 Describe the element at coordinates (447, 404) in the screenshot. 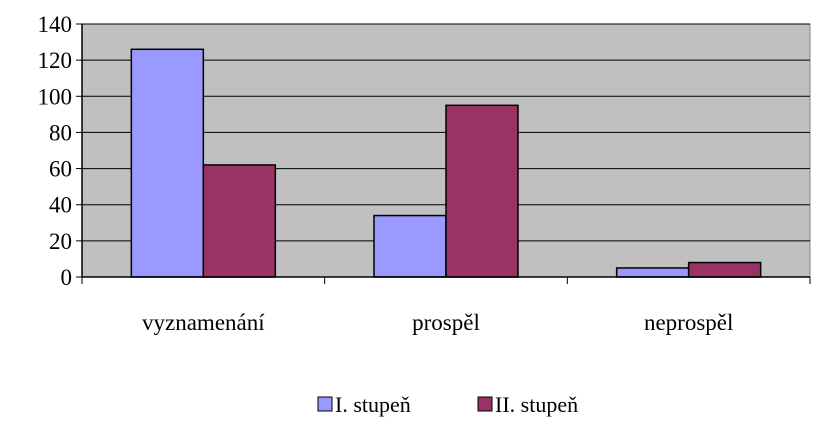

I see `legend: I. stupeň II. stupeň` at that location.